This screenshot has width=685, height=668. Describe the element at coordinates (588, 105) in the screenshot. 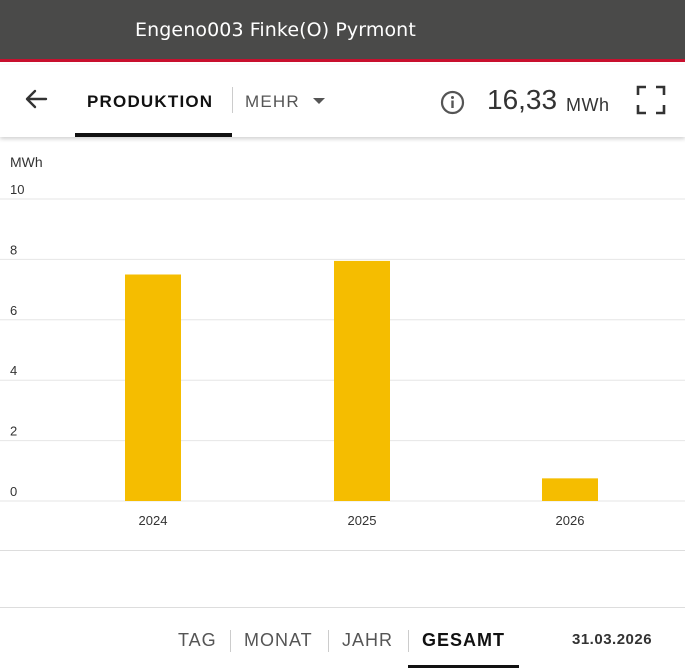

I see `total-production-unit: MWh` at that location.